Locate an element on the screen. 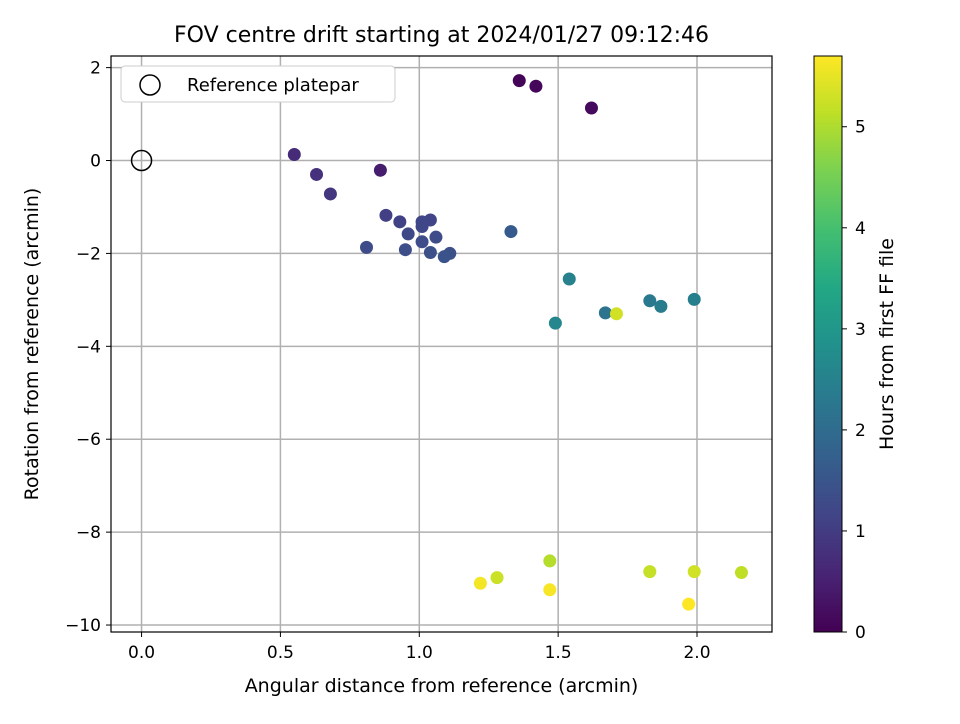 The width and height of the screenshot is (960, 724). colorbar: 0 1 2 3 4 5 Hours from first FF file is located at coordinates (855, 349).